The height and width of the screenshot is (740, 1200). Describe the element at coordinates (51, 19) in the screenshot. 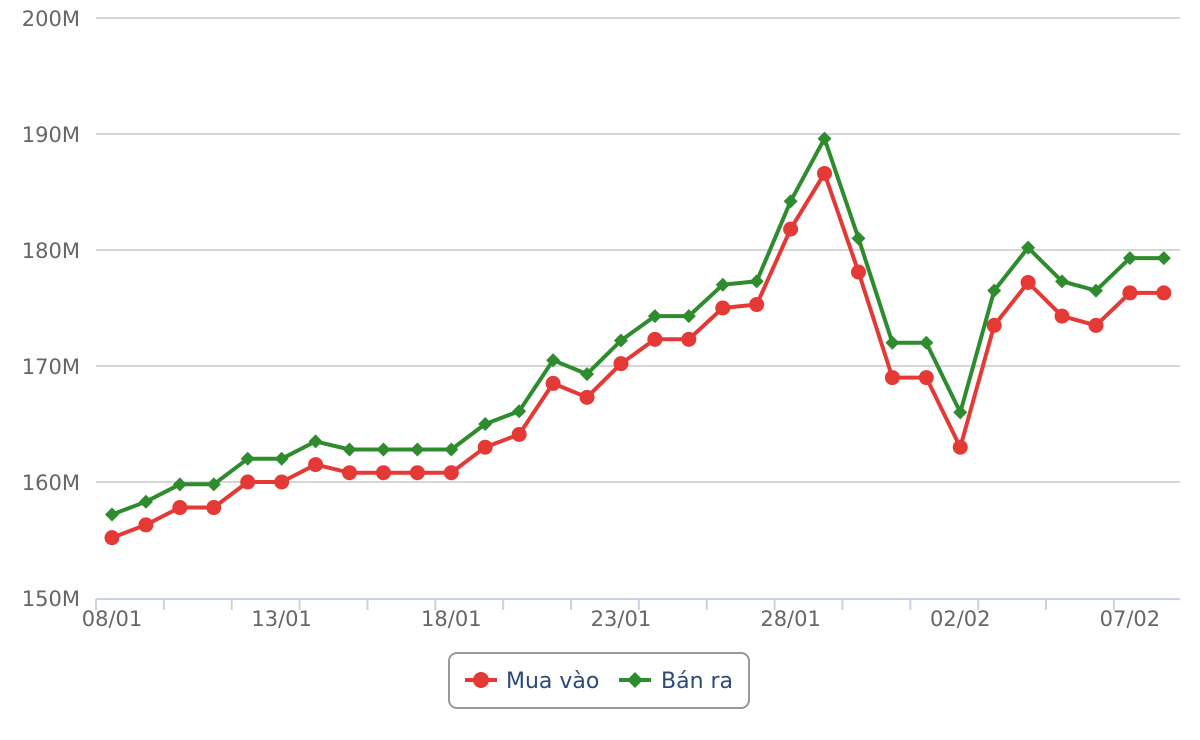

I see `y-tick-label: 200M` at that location.